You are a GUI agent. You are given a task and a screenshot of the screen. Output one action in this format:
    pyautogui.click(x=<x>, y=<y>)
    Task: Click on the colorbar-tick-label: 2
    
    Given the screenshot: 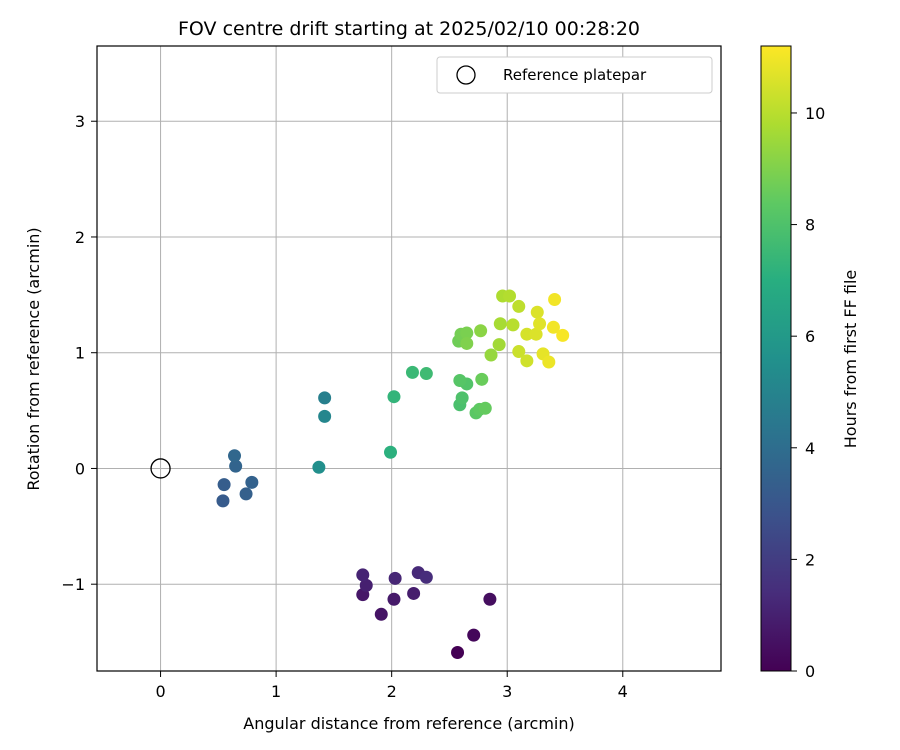 What is the action you would take?
    pyautogui.click(x=810, y=559)
    